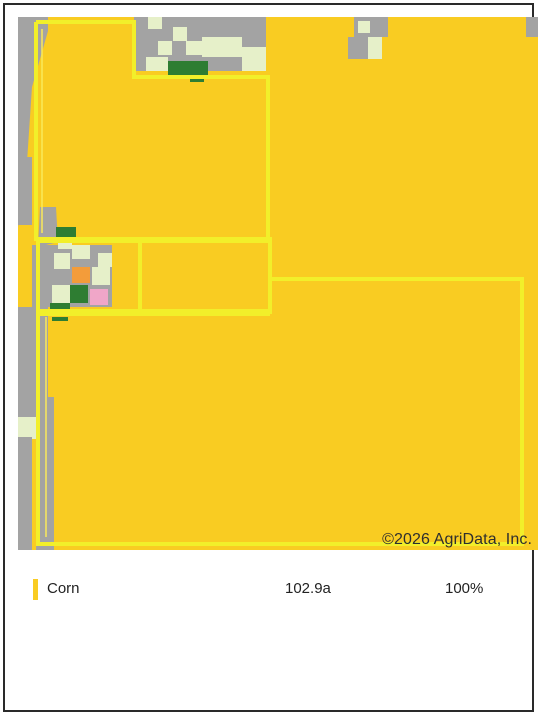 This screenshot has width=539, height=716. What do you see at coordinates (457, 539) in the screenshot?
I see `copyright-notice: ©2026 AgriData, Inc.` at bounding box center [457, 539].